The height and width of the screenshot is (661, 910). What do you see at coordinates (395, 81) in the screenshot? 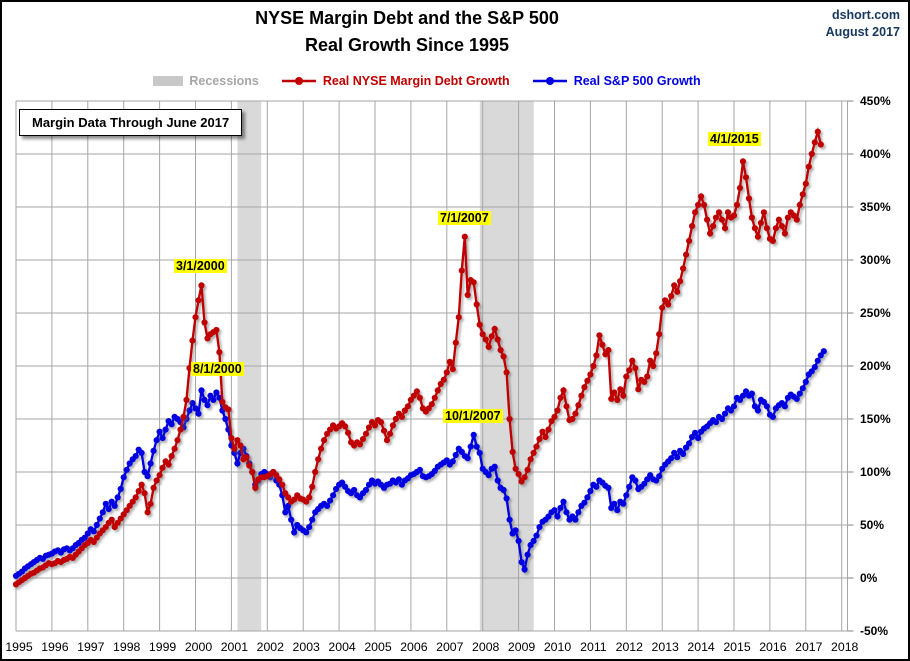
I see `legend-item-margin-debt: Real NYSE Margin Debt Growth` at bounding box center [395, 81].